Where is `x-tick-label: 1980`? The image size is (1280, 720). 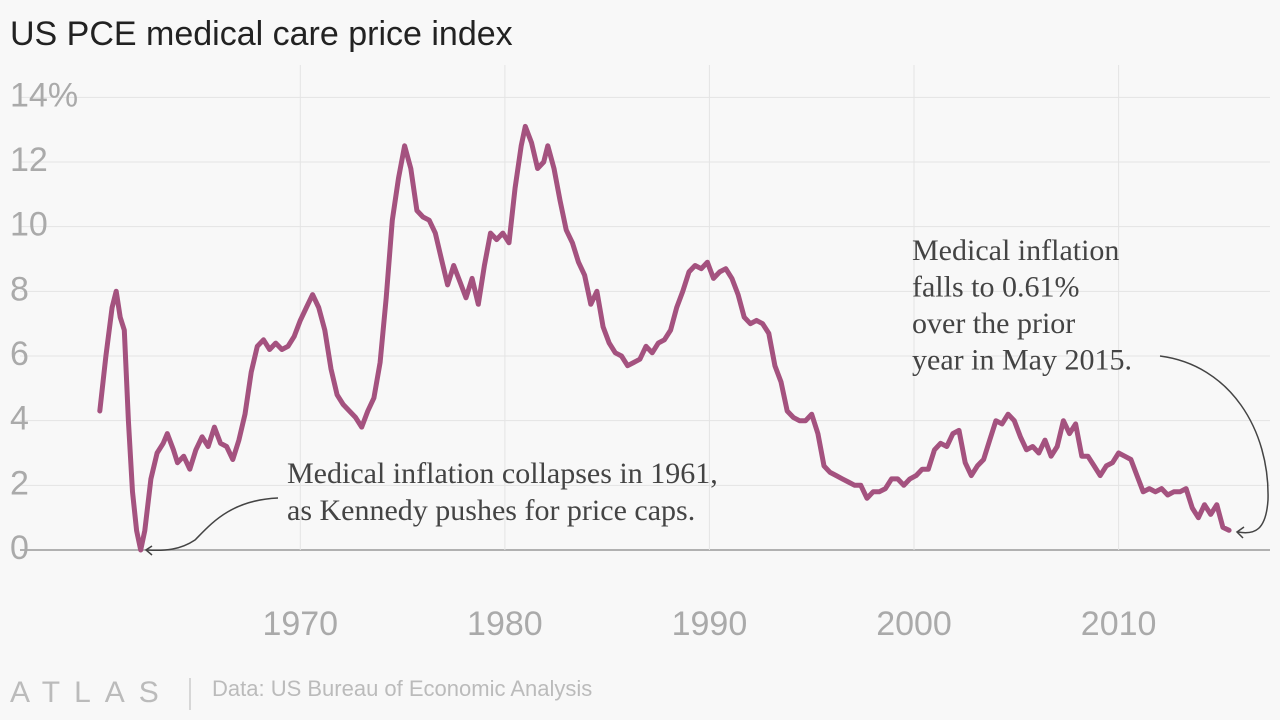
x-tick-label: 1980 is located at coordinates (505, 624).